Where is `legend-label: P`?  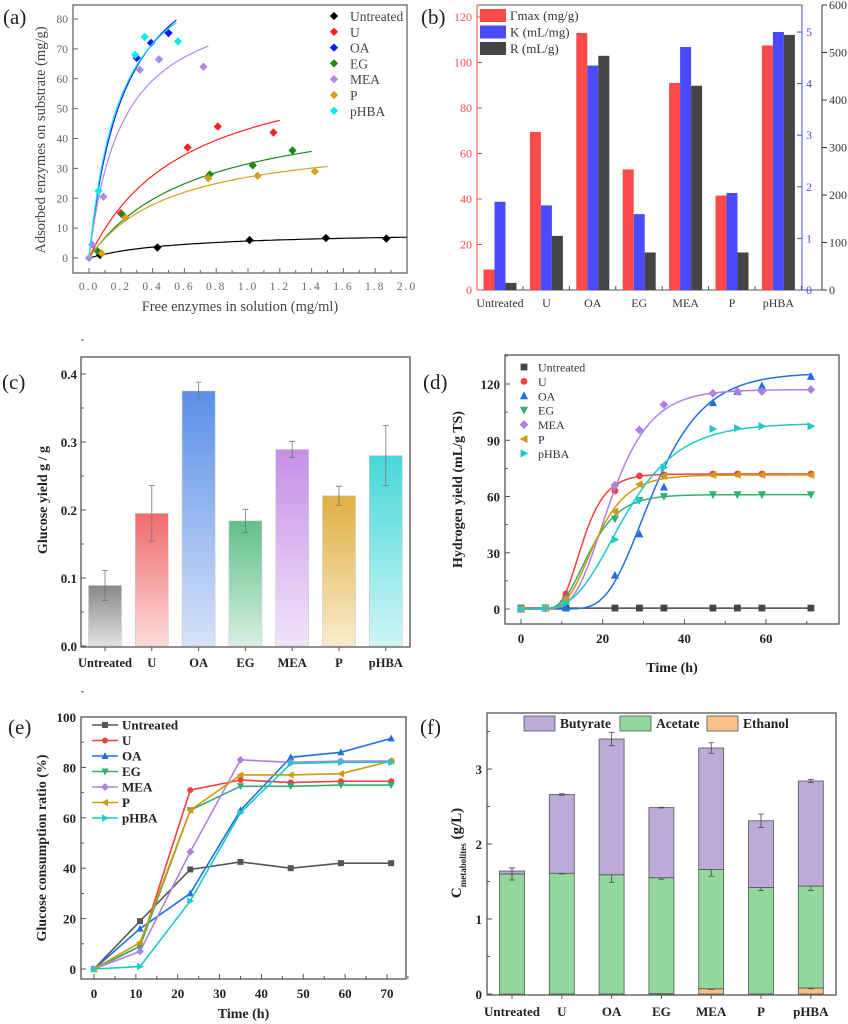
legend-label: P is located at coordinates (354, 95).